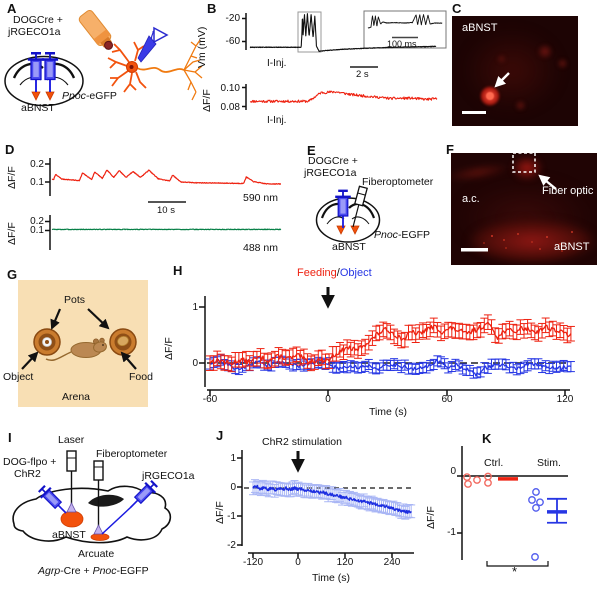 The height and width of the screenshot is (592, 600). What do you see at coordinates (131, 67) in the screenshot?
I see `neuron-nucleus` at bounding box center [131, 67].